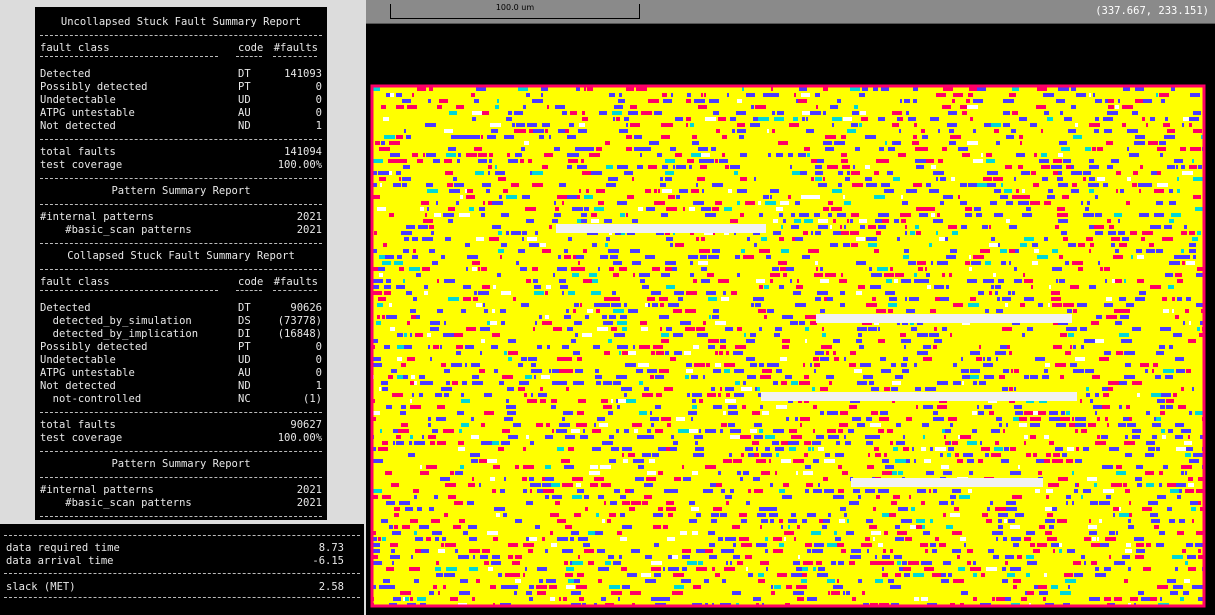 The width and height of the screenshot is (1215, 615). What do you see at coordinates (181, 191) in the screenshot?
I see `report-line: Pattern Summary Report` at bounding box center [181, 191].